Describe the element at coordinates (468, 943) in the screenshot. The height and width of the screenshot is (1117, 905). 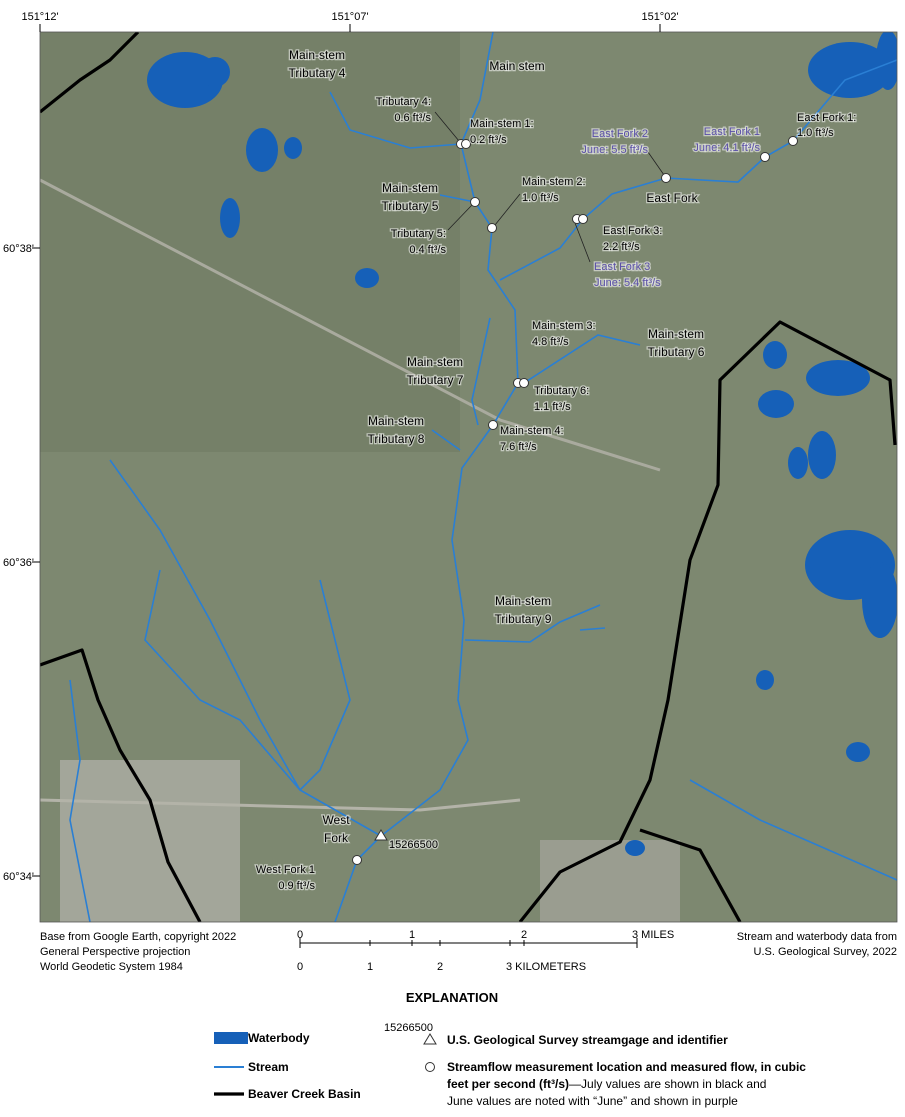
I see `scale-line` at that location.